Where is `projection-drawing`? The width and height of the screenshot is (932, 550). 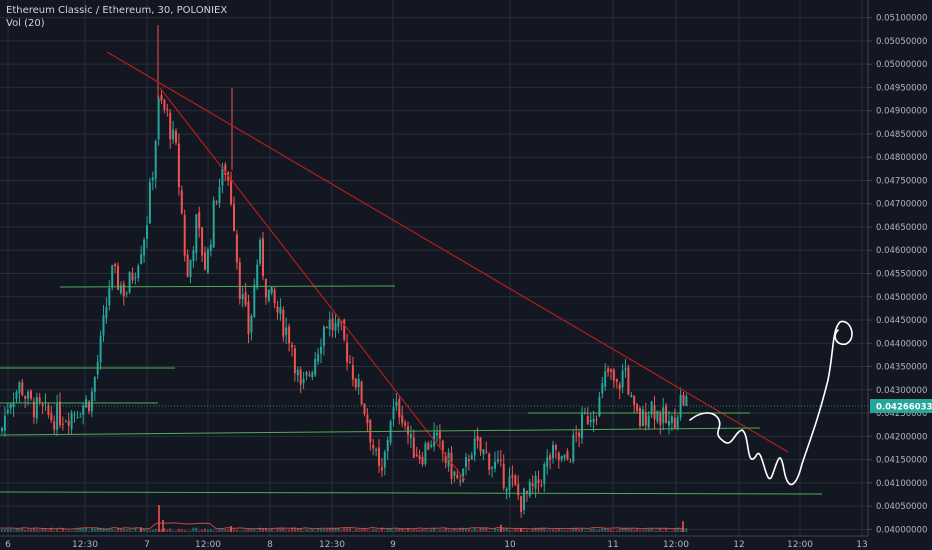
projection-drawing is located at coordinates (771, 403).